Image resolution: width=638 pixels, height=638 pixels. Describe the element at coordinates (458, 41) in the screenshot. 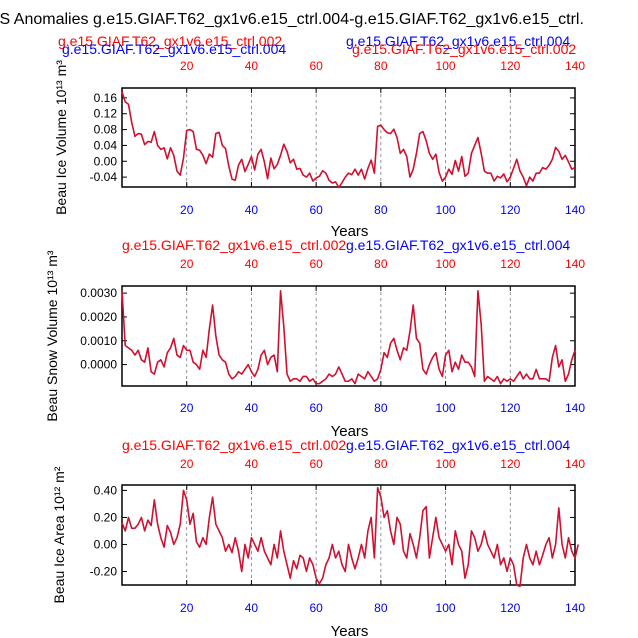

I see `panel-title-top-right: g.e15.GIAF.T62_gx1v6.e15_ctrl.004` at that location.